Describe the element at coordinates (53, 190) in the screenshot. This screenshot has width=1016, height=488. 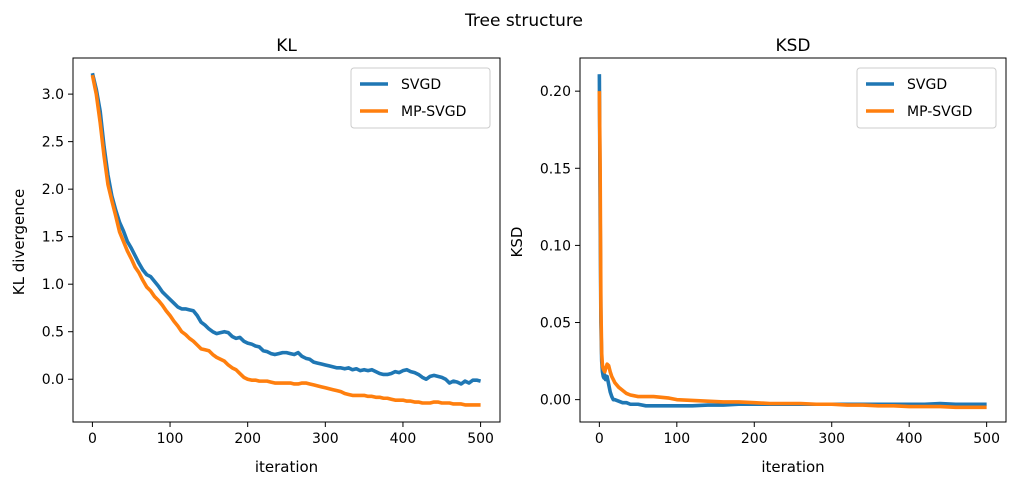
I see `kl-y-tick-label: 2.0` at that location.